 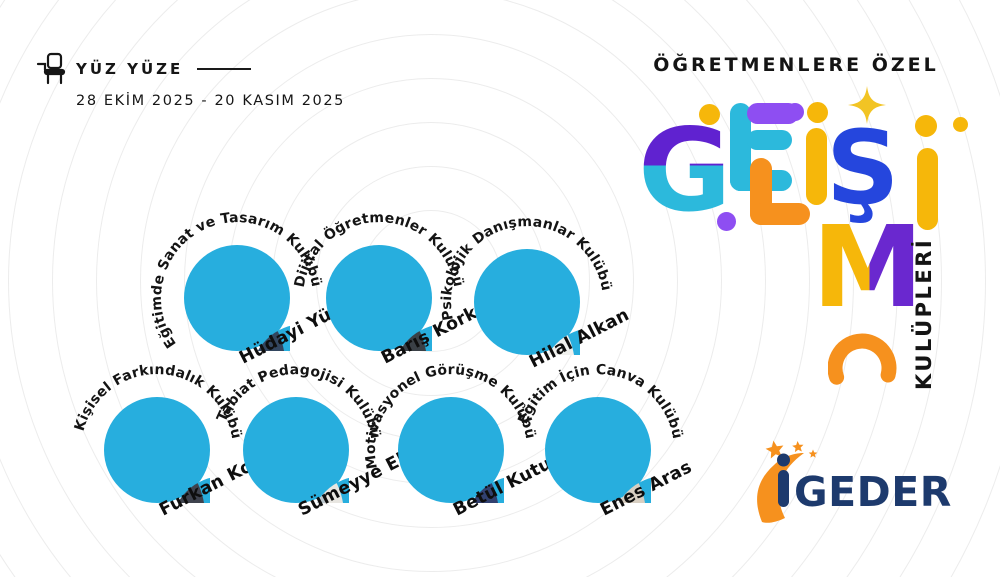 I want to click on dash-line, so click(x=224, y=69).